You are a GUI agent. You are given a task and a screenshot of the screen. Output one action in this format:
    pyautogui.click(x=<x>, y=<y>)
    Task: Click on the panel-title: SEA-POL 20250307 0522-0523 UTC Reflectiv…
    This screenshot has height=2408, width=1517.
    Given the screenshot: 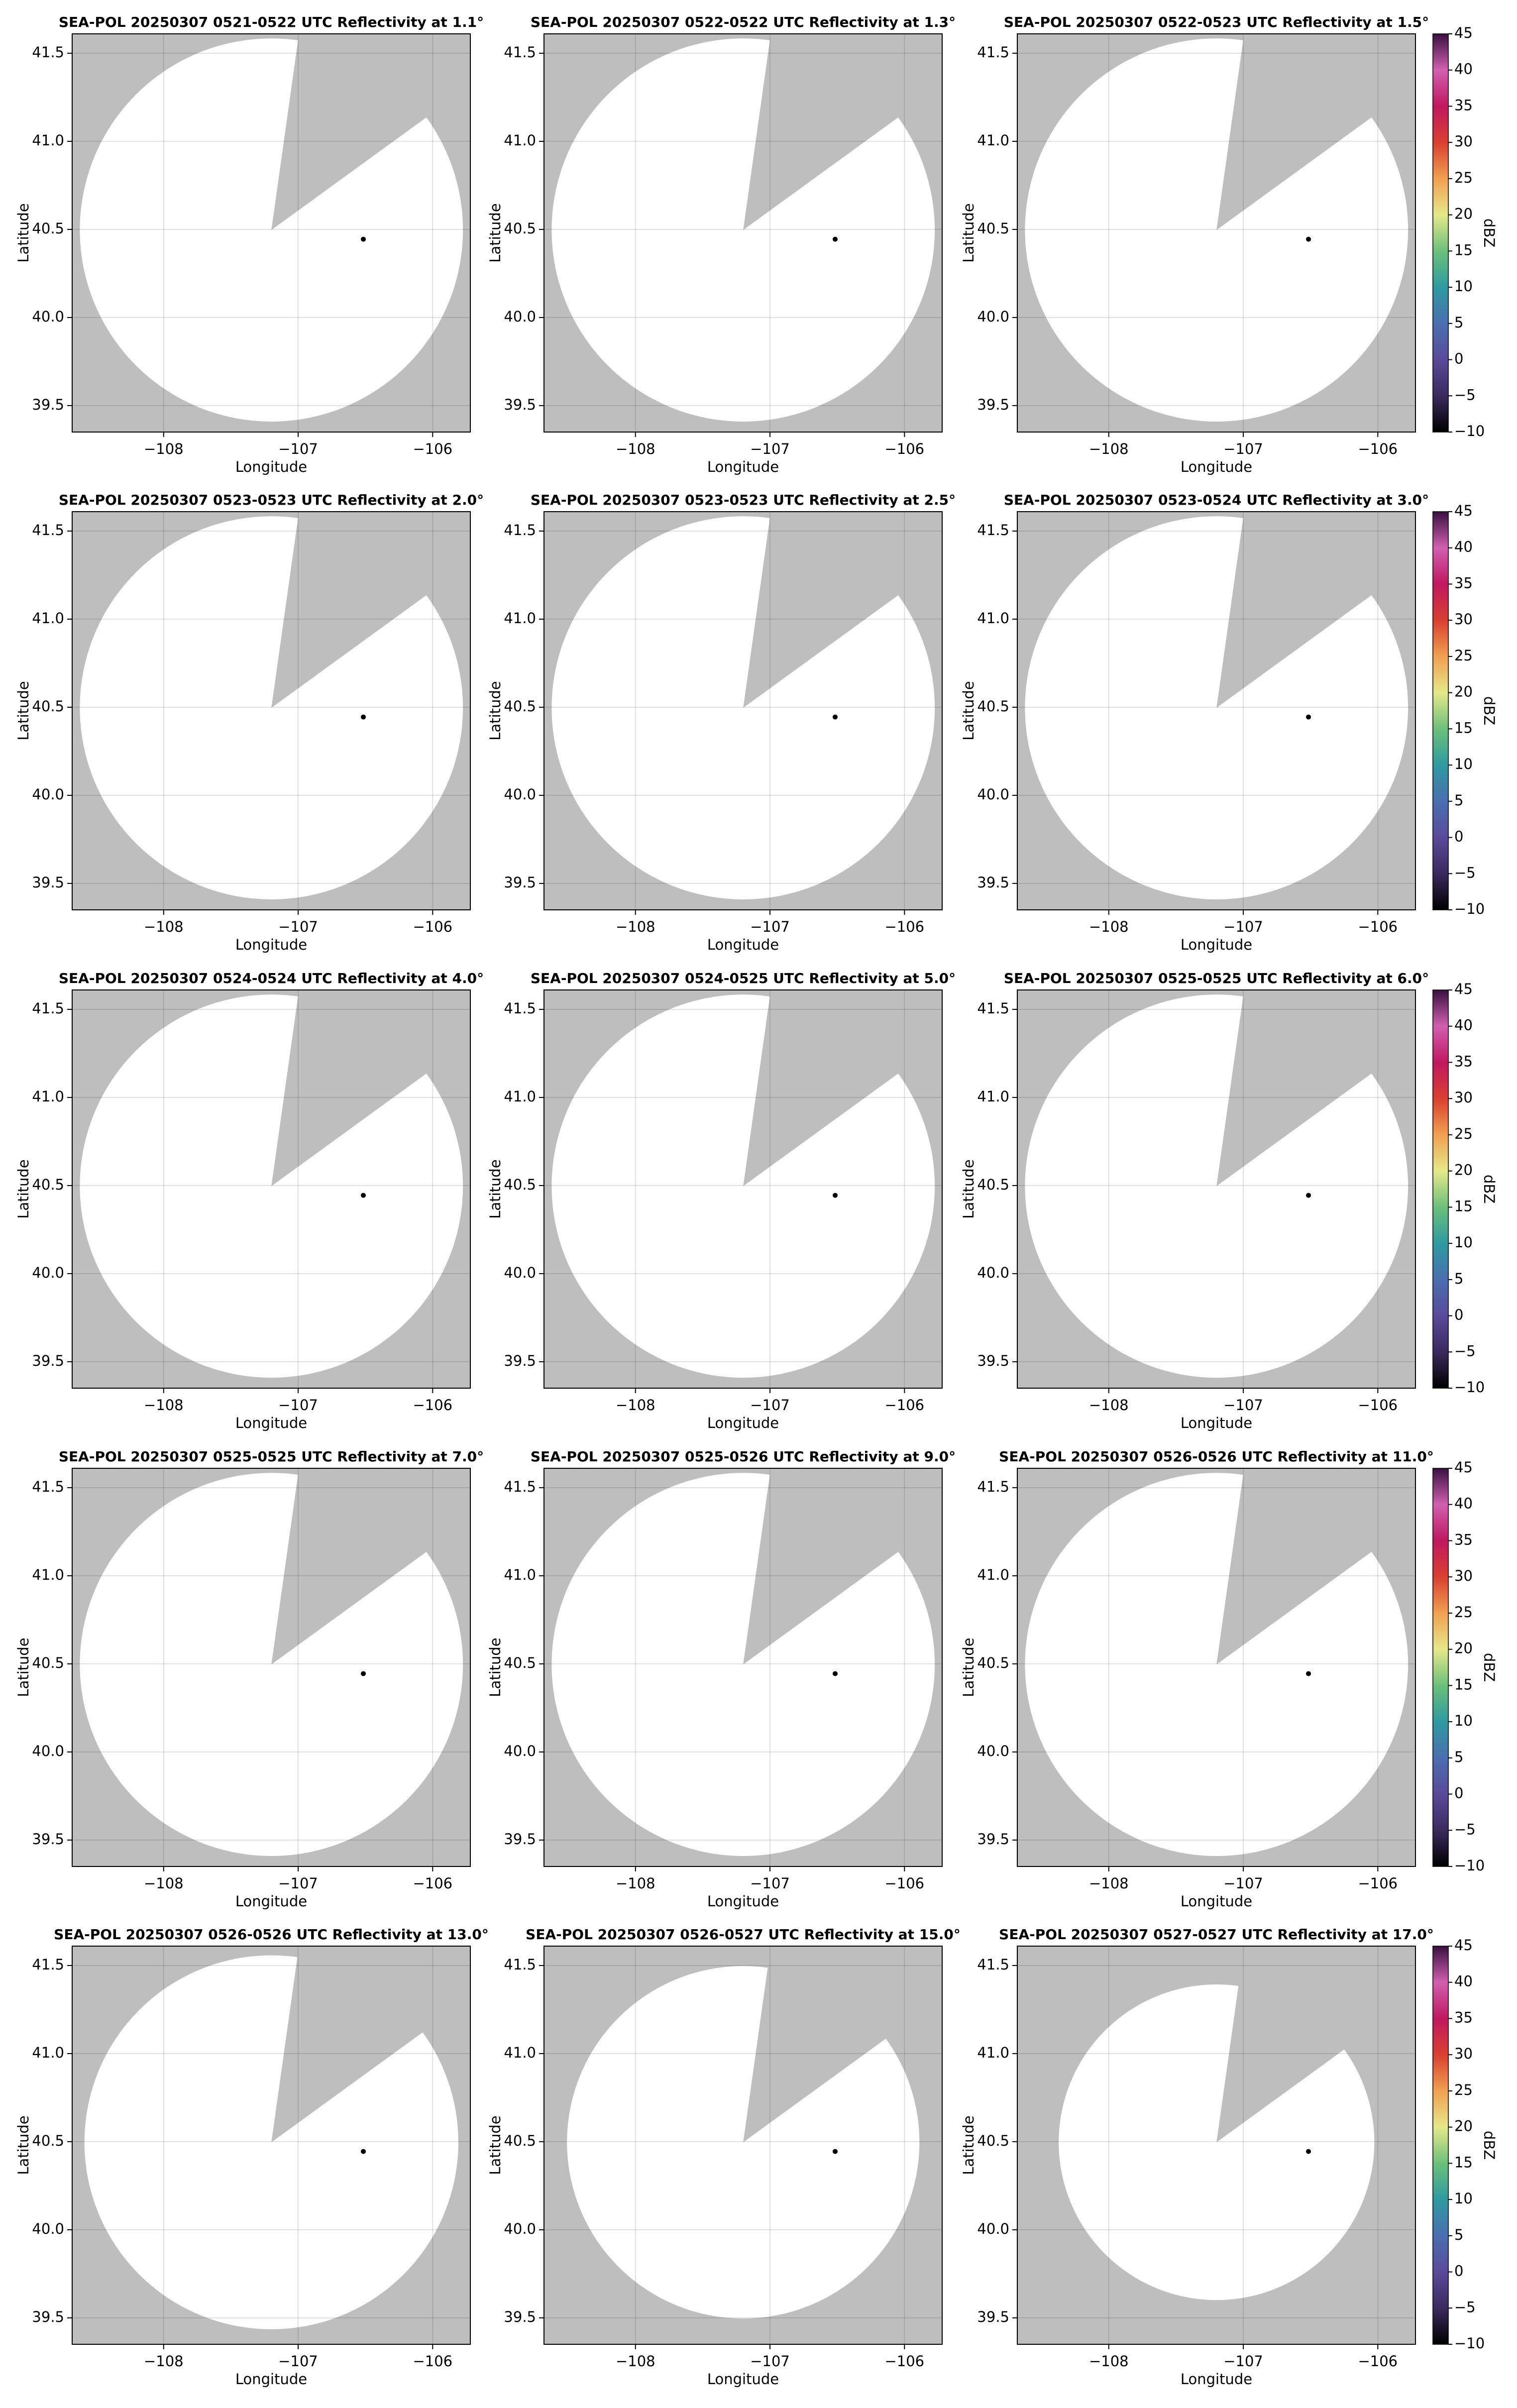 What is the action you would take?
    pyautogui.click(x=1216, y=22)
    